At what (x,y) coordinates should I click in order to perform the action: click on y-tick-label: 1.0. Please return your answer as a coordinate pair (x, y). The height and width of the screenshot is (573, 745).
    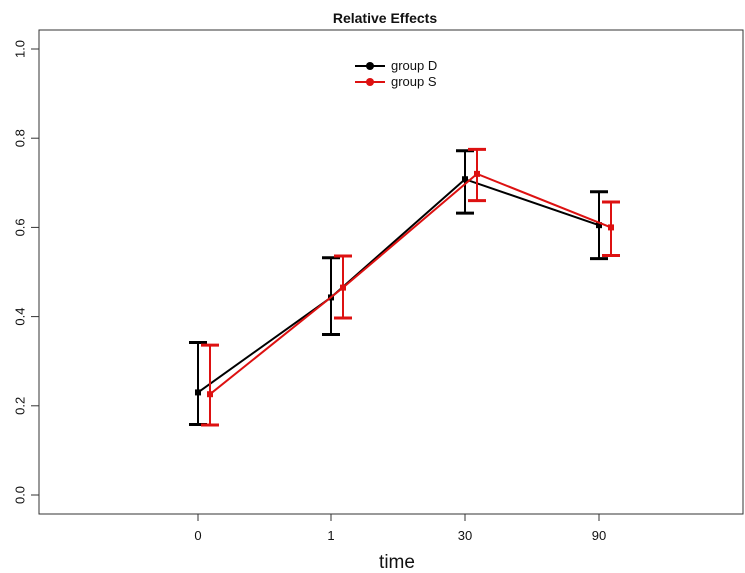
    Looking at the image, I should click on (19, 49).